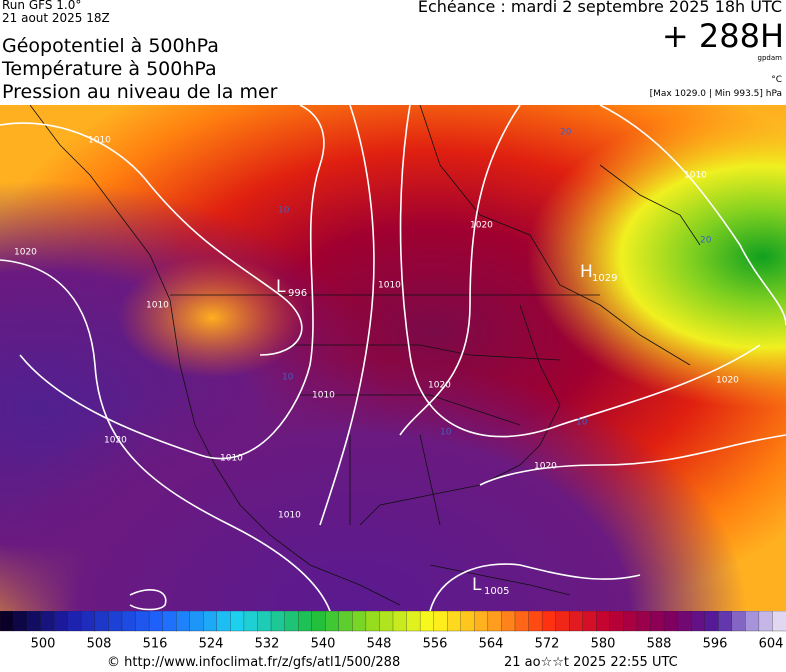 Image resolution: width=786 pixels, height=672 pixels. Describe the element at coordinates (547, 644) in the screenshot. I see `scale-label: 572` at that location.